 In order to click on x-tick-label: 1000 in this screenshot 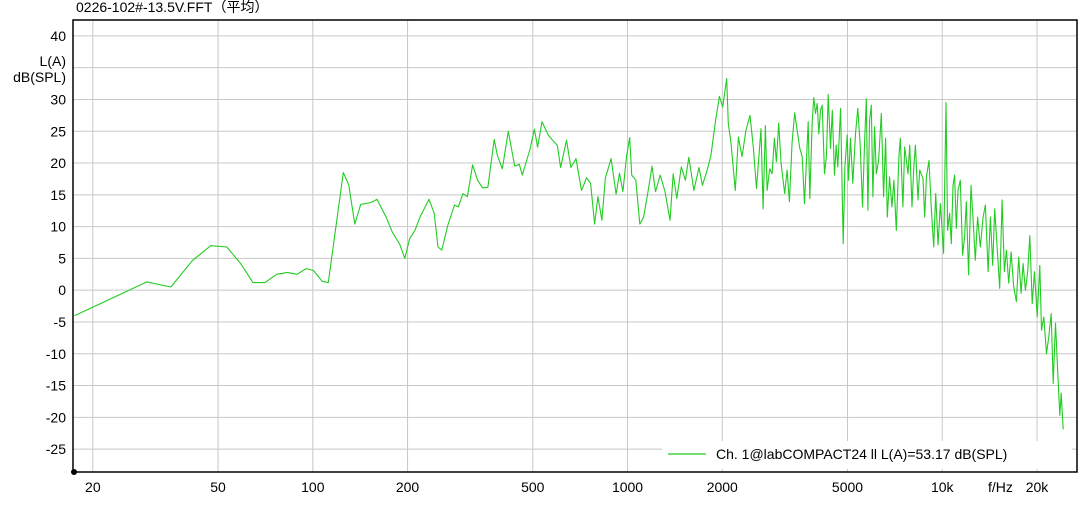, I will do `click(627, 487)`.